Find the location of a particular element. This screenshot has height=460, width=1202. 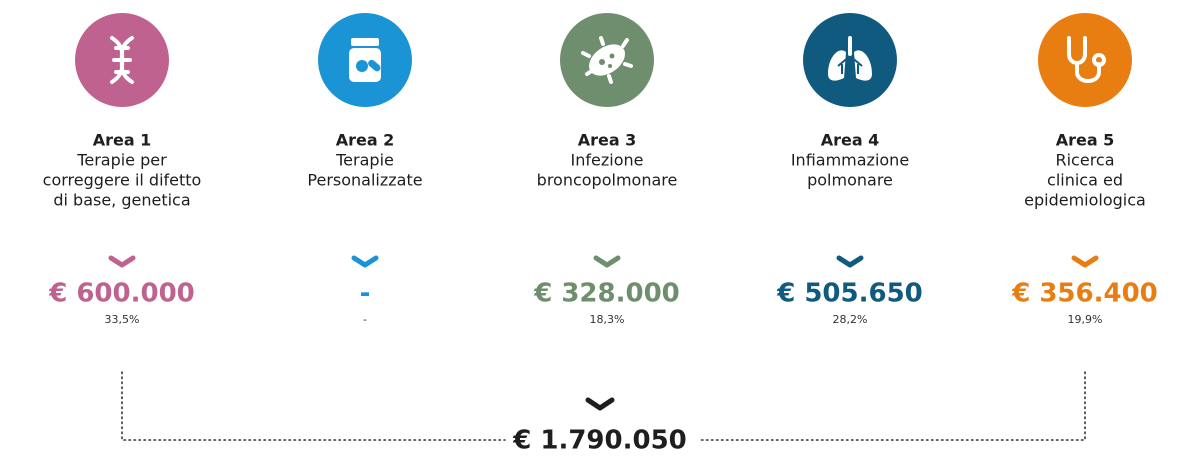

area-description: Infezione is located at coordinates (607, 160).